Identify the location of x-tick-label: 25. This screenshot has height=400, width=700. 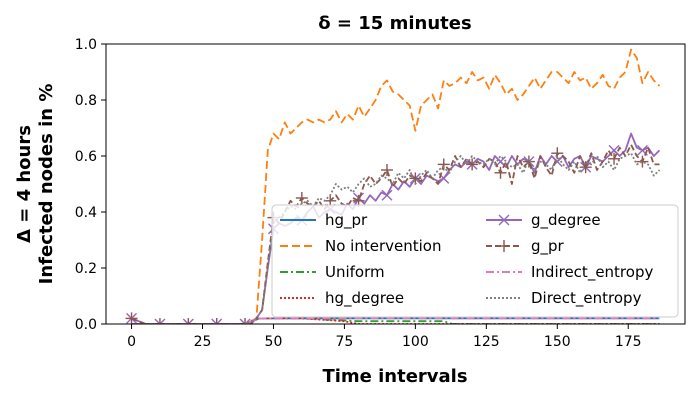
(203, 342).